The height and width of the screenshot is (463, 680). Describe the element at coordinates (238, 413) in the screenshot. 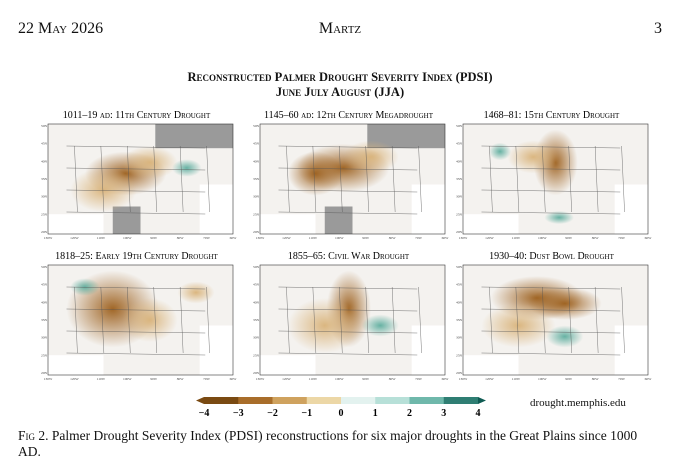

I see `colorbar-tick-label: −3` at that location.